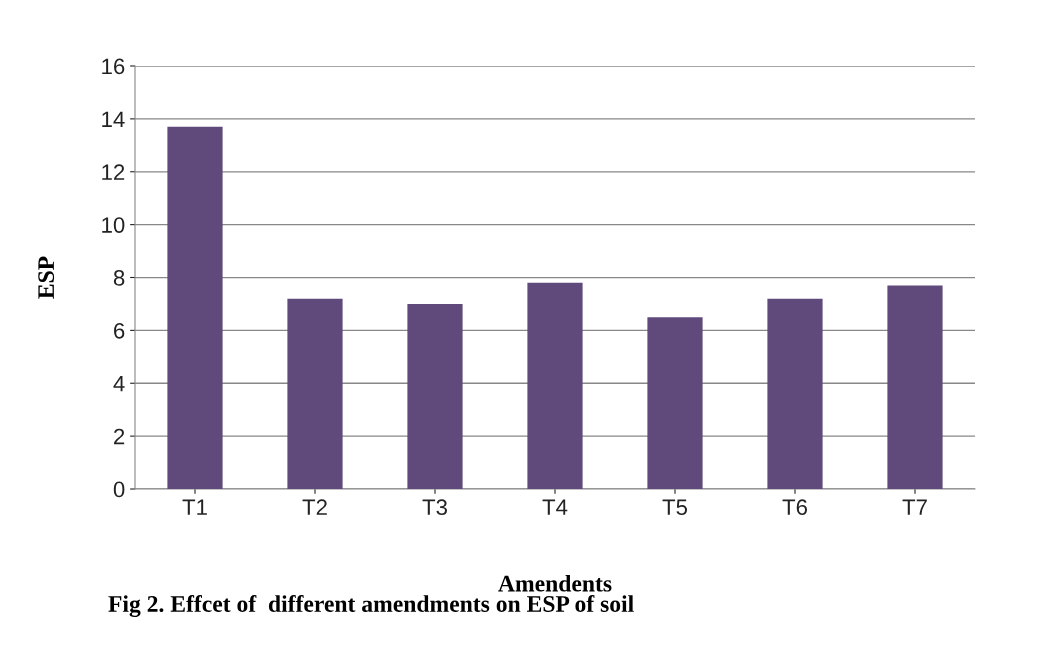  What do you see at coordinates (371, 606) in the screenshot?
I see `caption: Fig 2. Effcet of different amendments on ESP of soil` at bounding box center [371, 606].